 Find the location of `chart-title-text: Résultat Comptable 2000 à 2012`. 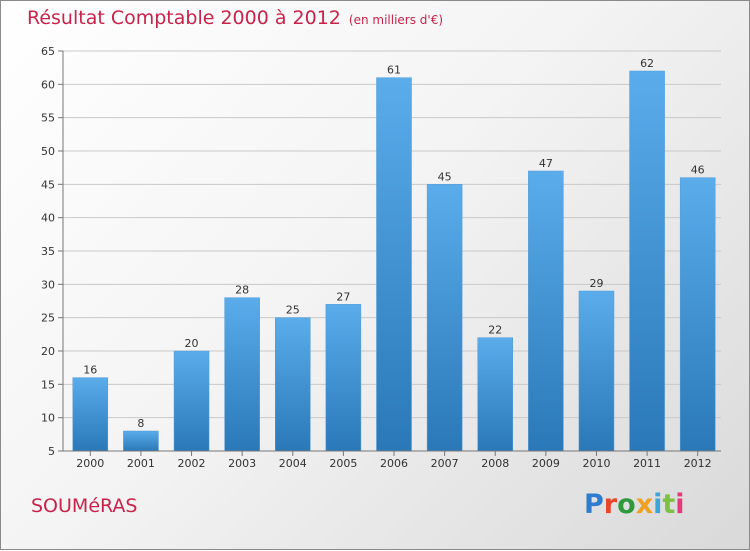

chart-title-text: Résultat Comptable 2000 à 2012 is located at coordinates (184, 18).